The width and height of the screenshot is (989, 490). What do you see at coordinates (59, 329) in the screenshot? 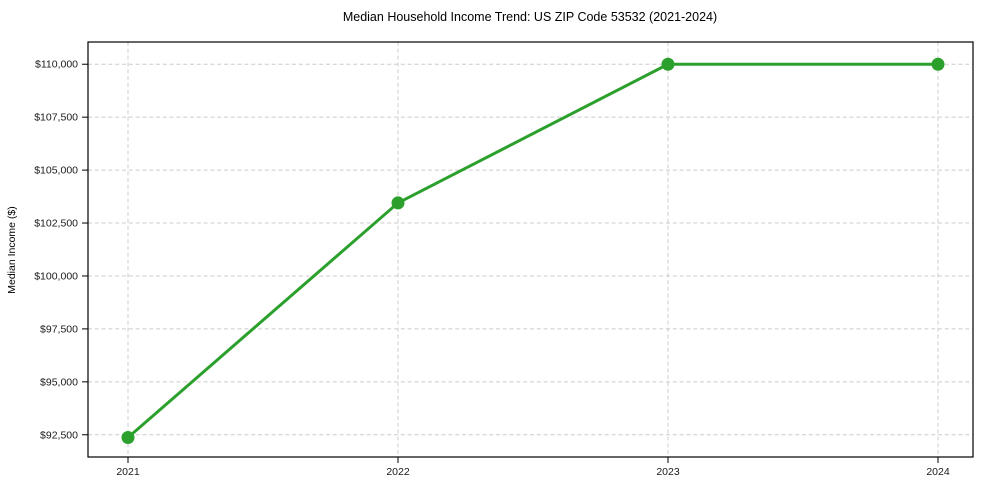
I see `y-tick-label: $97,500` at bounding box center [59, 329].